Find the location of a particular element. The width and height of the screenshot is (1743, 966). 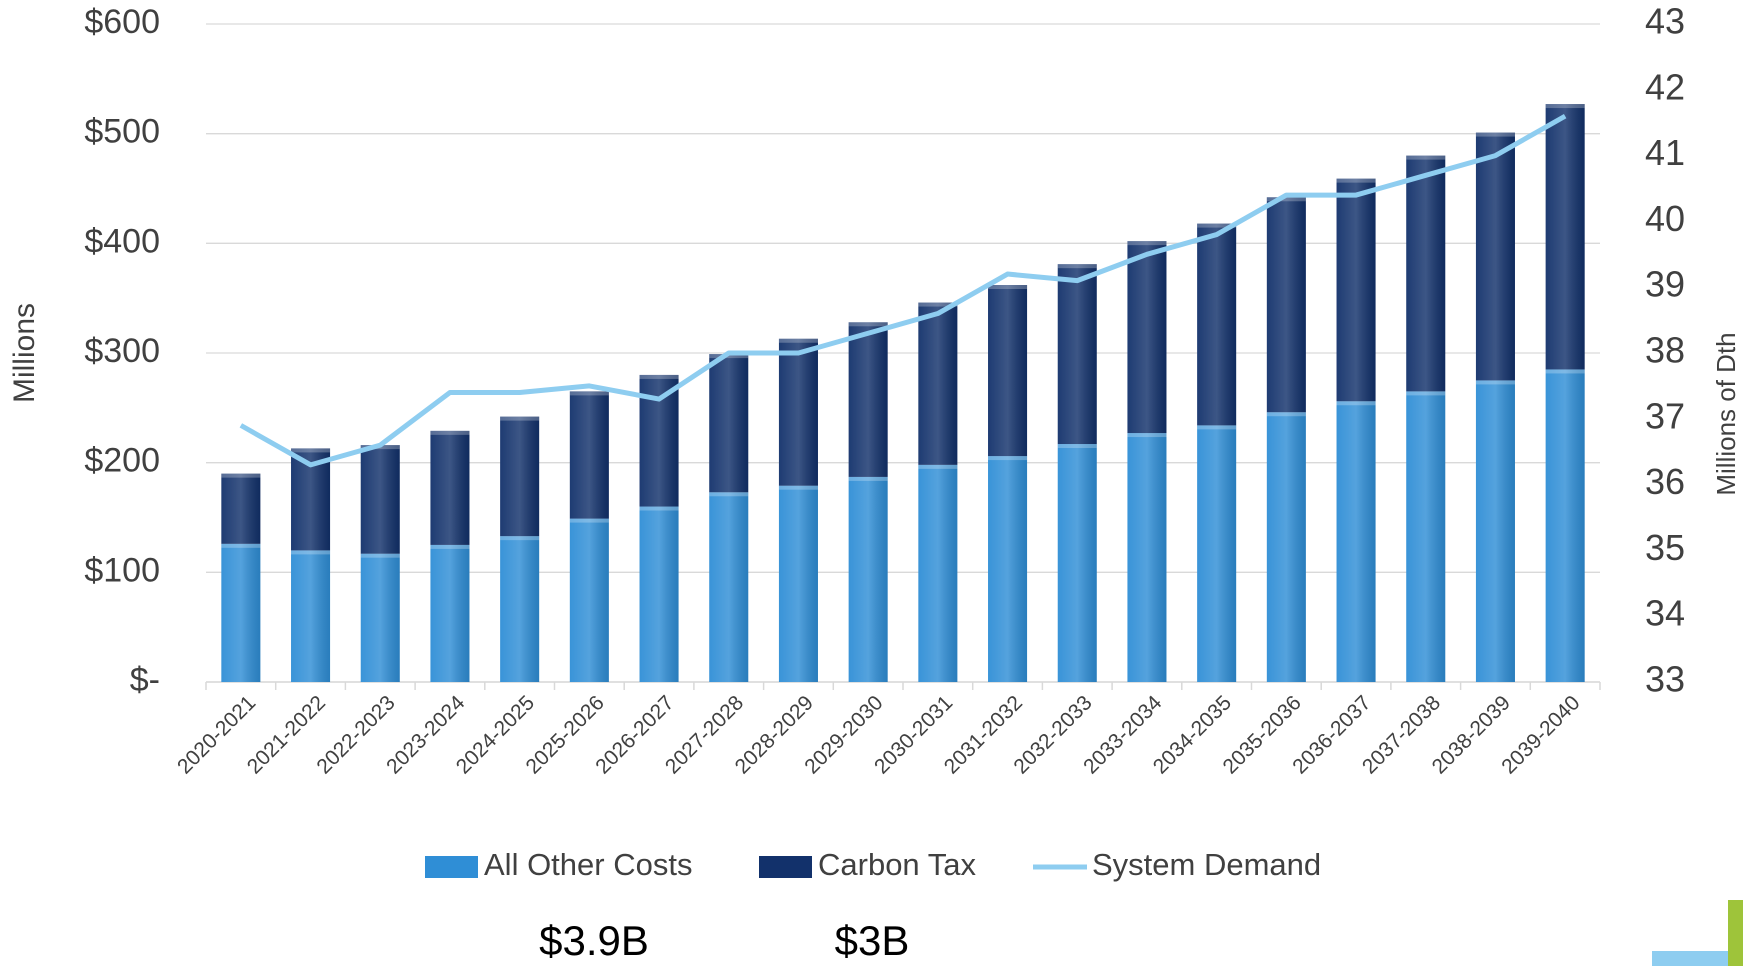

legend-label: System Demand is located at coordinates (1206, 864).